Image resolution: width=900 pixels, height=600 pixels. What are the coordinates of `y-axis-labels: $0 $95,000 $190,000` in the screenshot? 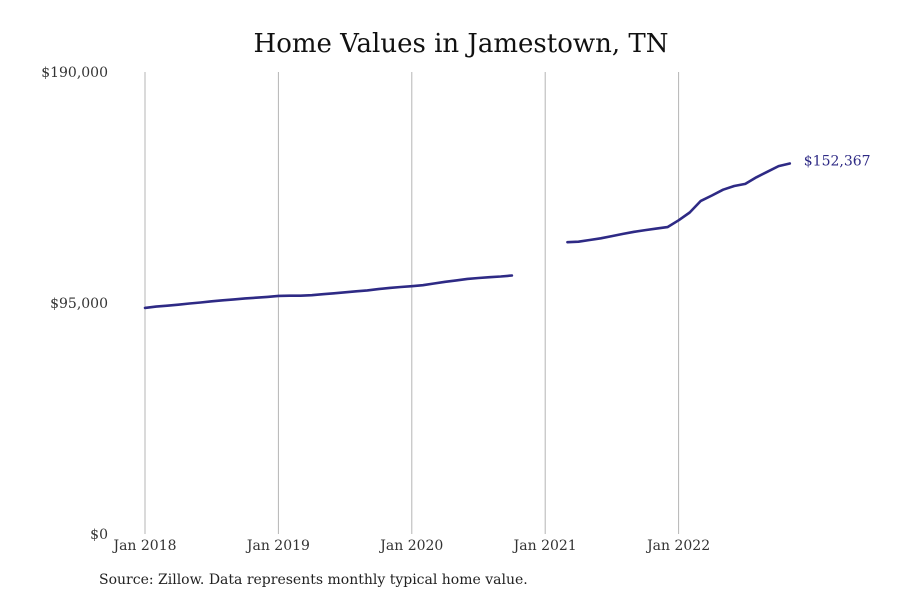 It's located at (74, 304).